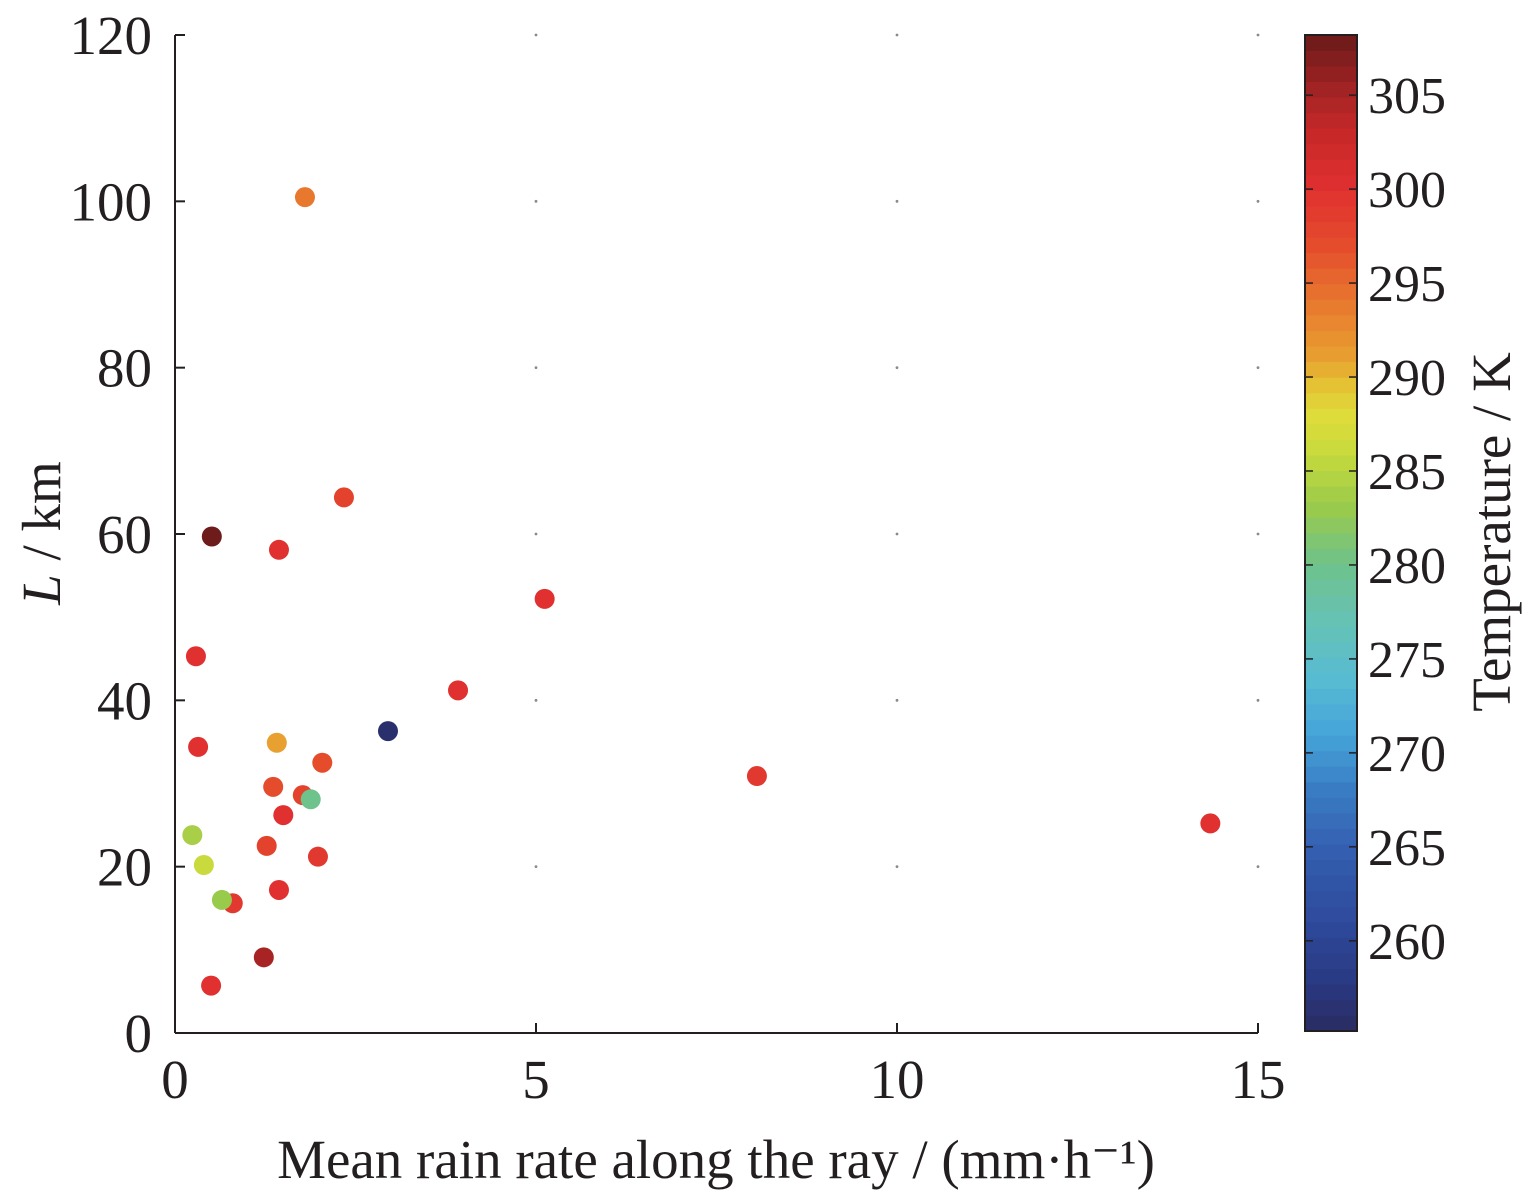 The width and height of the screenshot is (1535, 1197). What do you see at coordinates (1407, 848) in the screenshot?
I see `colorbar-tick-label: 265` at bounding box center [1407, 848].